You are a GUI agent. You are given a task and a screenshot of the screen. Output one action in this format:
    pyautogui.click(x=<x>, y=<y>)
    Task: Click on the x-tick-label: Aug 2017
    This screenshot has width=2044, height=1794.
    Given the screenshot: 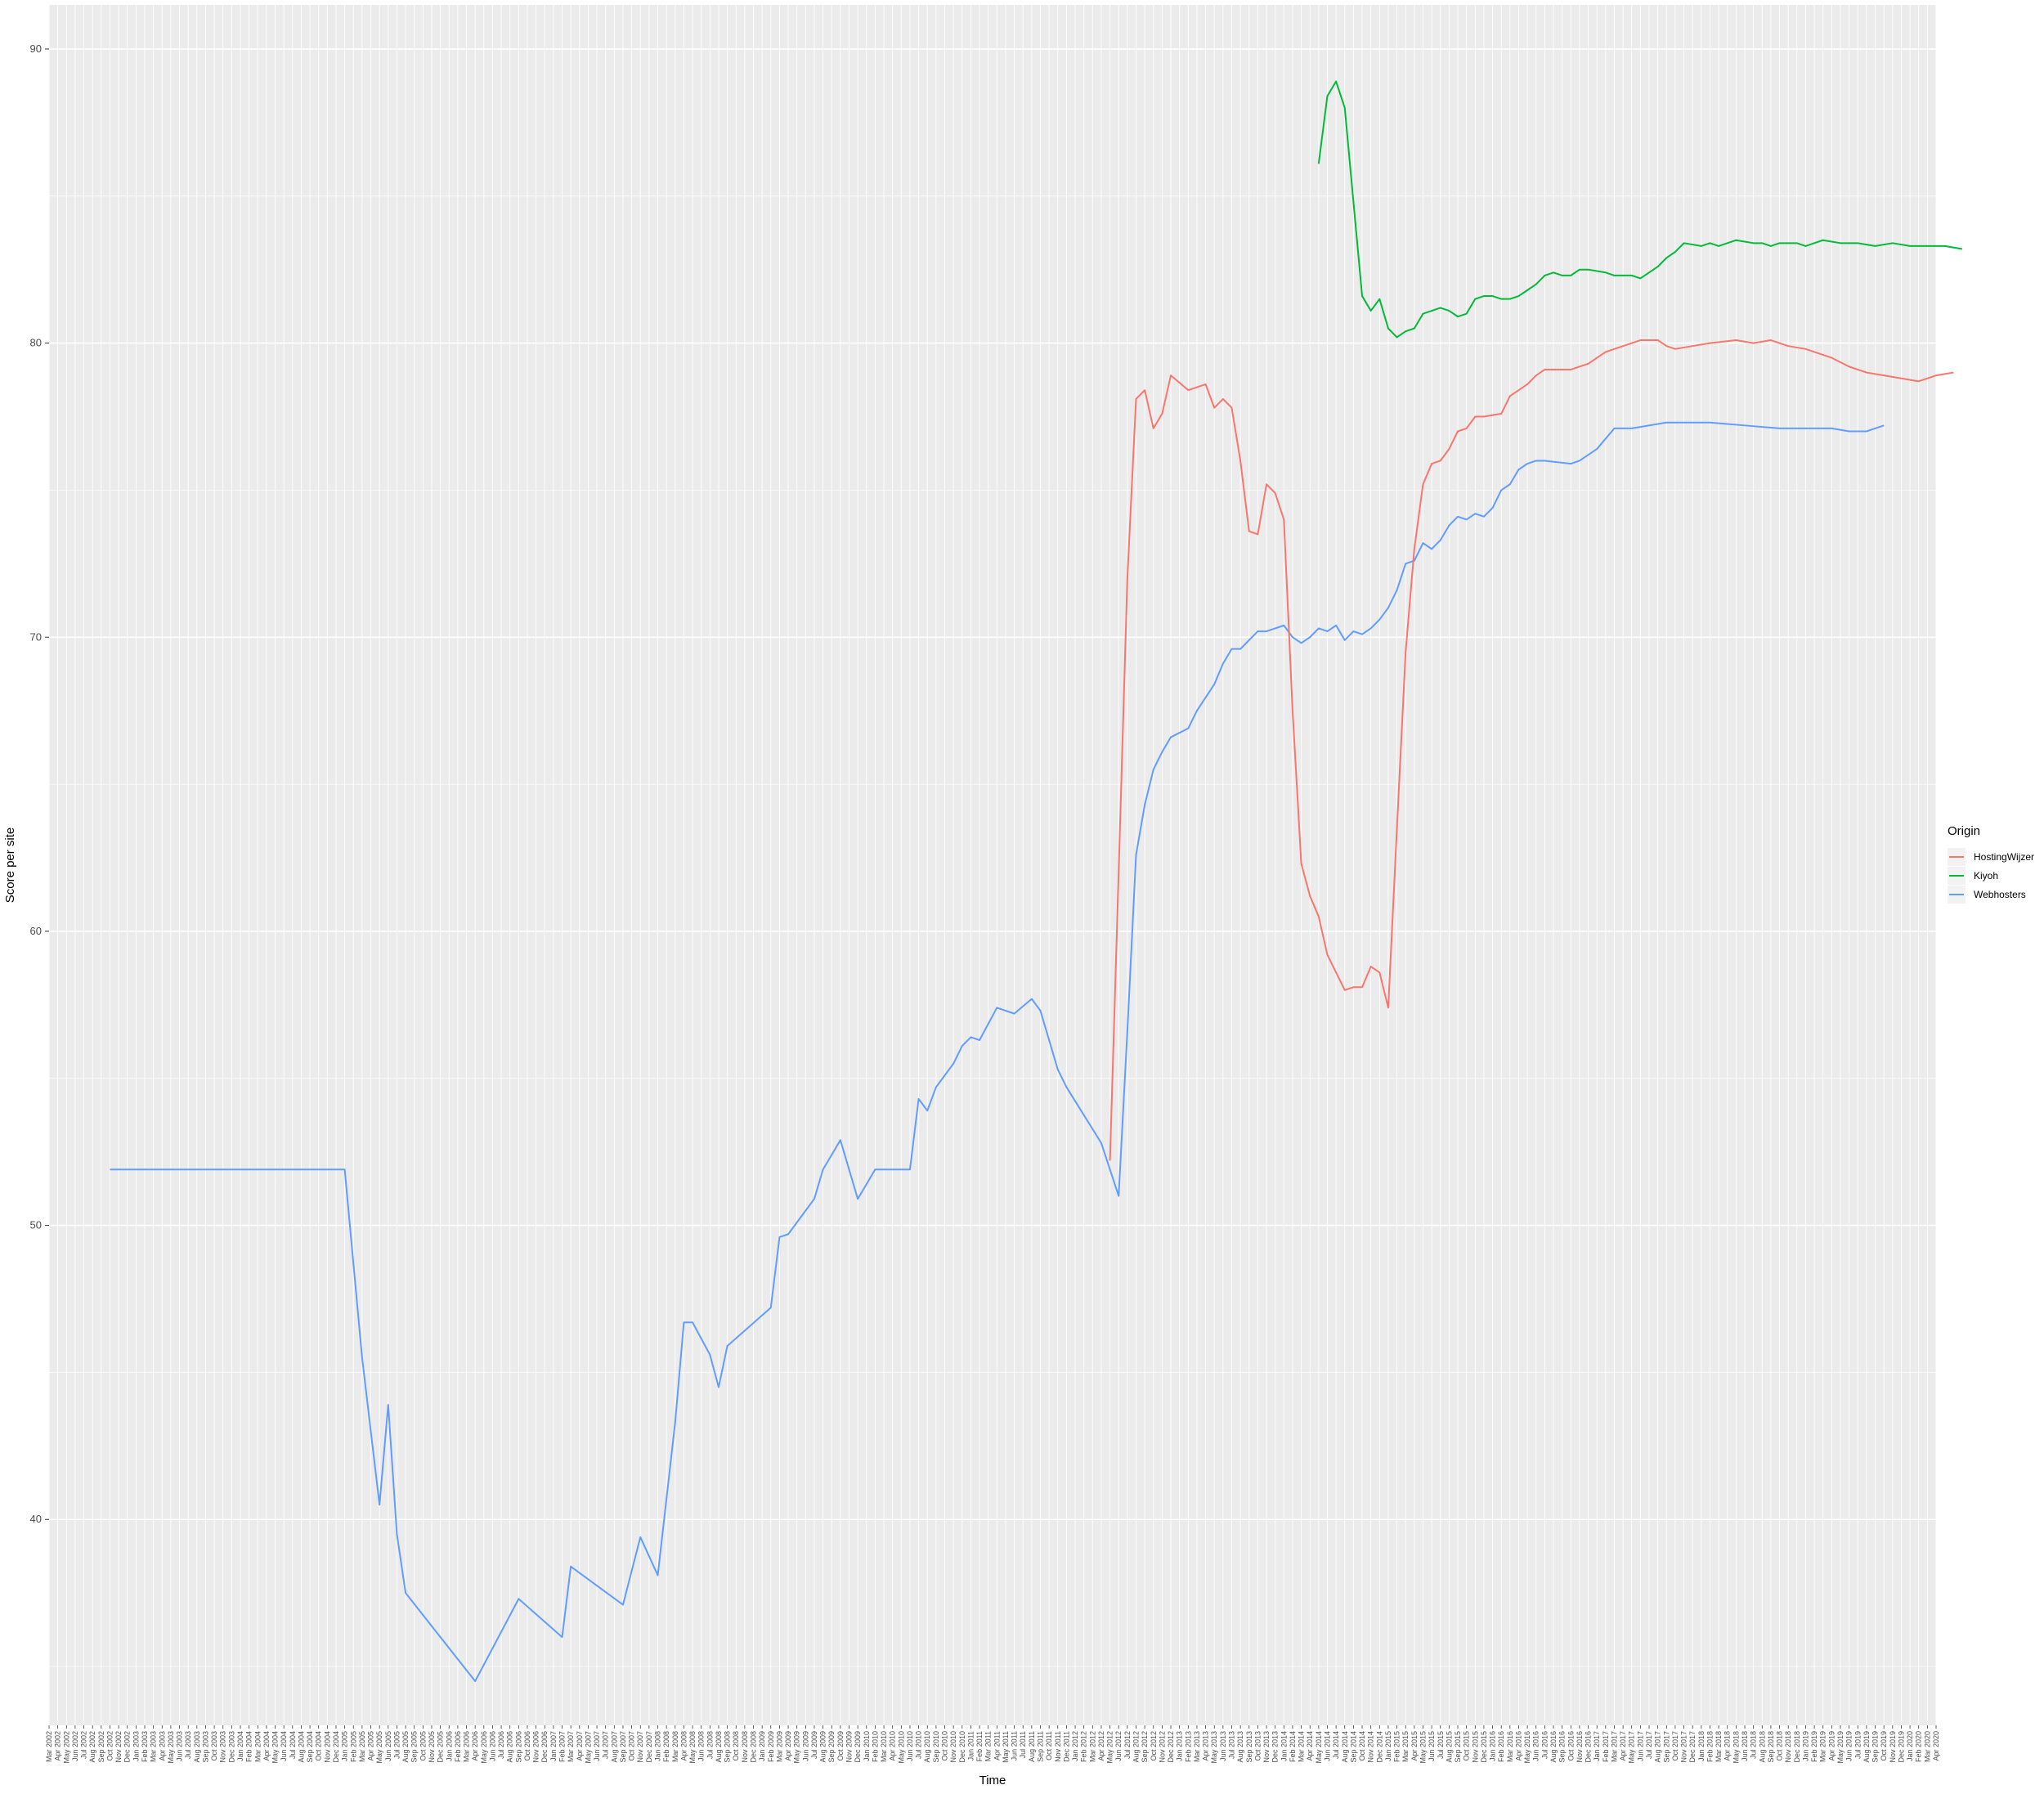 What is the action you would take?
    pyautogui.click(x=1658, y=1747)
    